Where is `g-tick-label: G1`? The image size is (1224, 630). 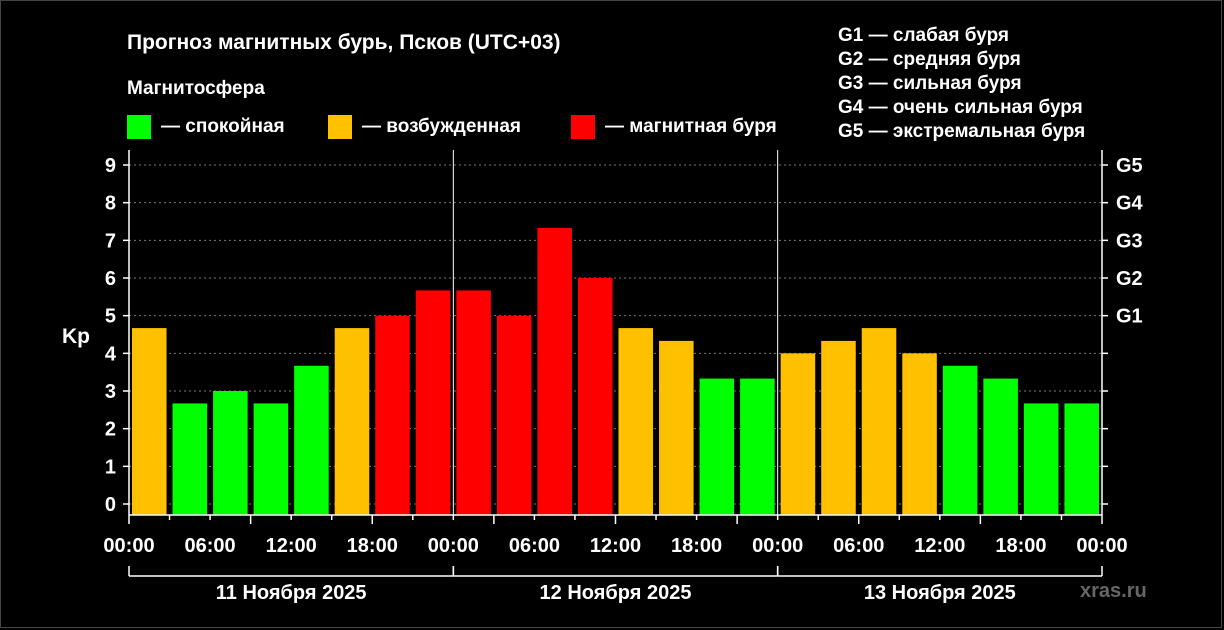 g-tick-label: G1 is located at coordinates (1129, 317).